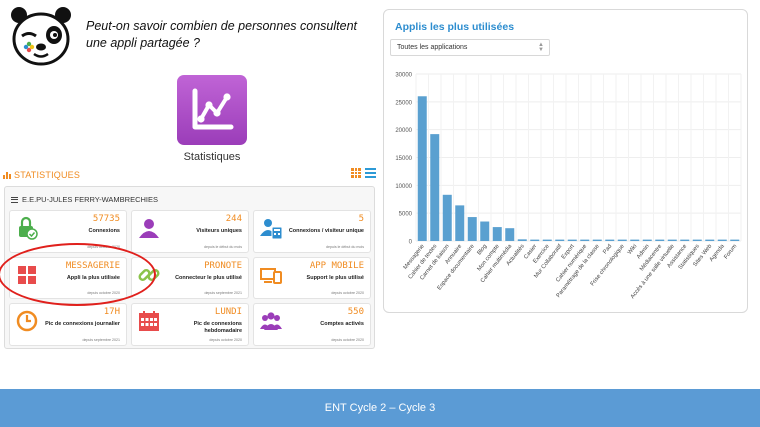 This screenshot has width=760, height=427. Describe the element at coordinates (403, 187) in the screenshot. I see `y-tick-label: 10000` at that location.